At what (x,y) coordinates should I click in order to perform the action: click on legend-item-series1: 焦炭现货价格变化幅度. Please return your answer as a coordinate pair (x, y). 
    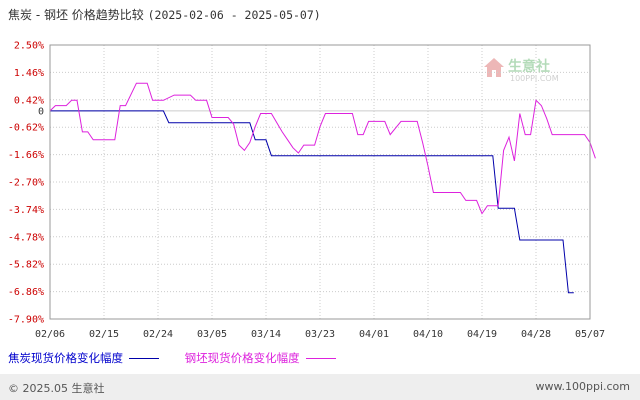
    Looking at the image, I should click on (83, 358).